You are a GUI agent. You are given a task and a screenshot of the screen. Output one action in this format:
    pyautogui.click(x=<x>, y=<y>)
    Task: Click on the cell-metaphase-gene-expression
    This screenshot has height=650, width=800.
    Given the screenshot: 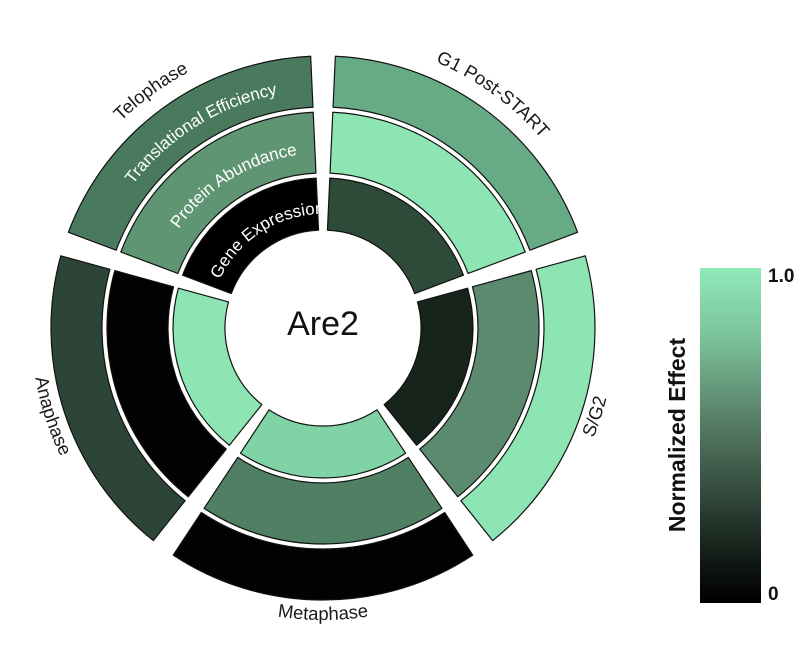 What is the action you would take?
    pyautogui.click(x=323, y=444)
    